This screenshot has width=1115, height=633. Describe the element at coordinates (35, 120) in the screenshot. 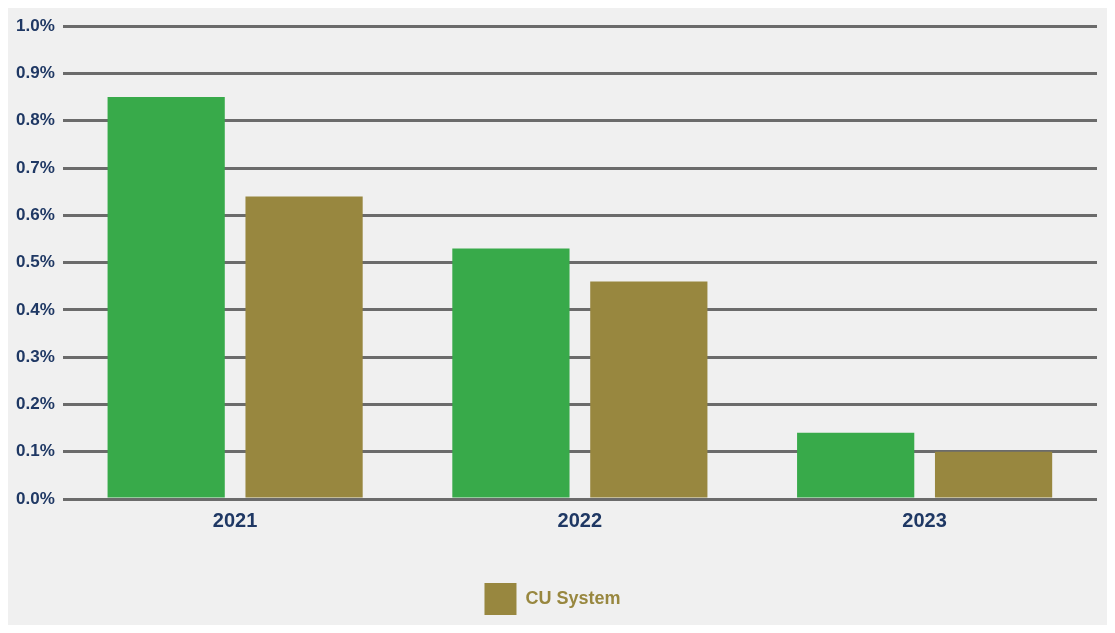

I see `y-tick-label: 0.8%` at that location.